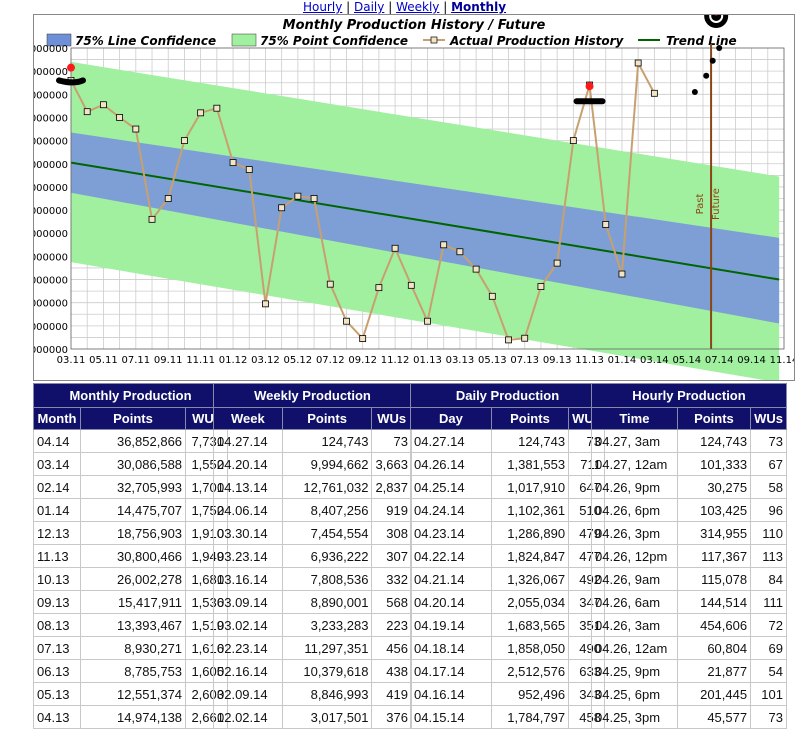 This screenshot has width=809, height=729. What do you see at coordinates (460, 360) in the screenshot?
I see `x-tick-label: 03.13` at bounding box center [460, 360].